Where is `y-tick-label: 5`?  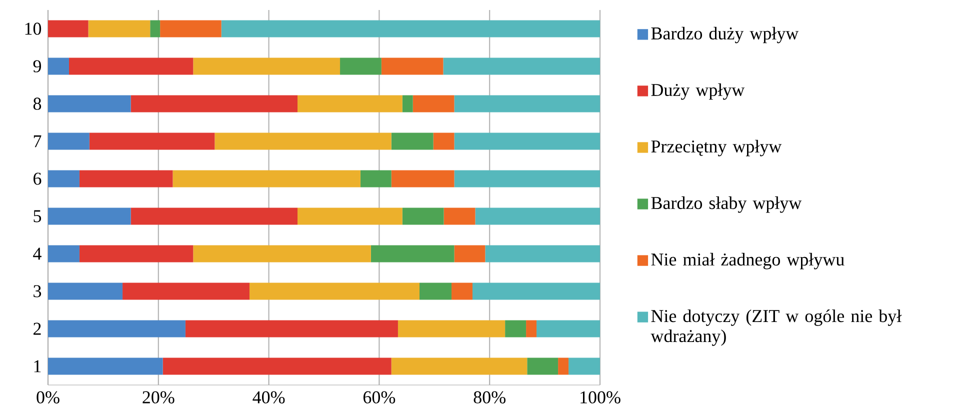 y-tick-label: 5 is located at coordinates (38, 216).